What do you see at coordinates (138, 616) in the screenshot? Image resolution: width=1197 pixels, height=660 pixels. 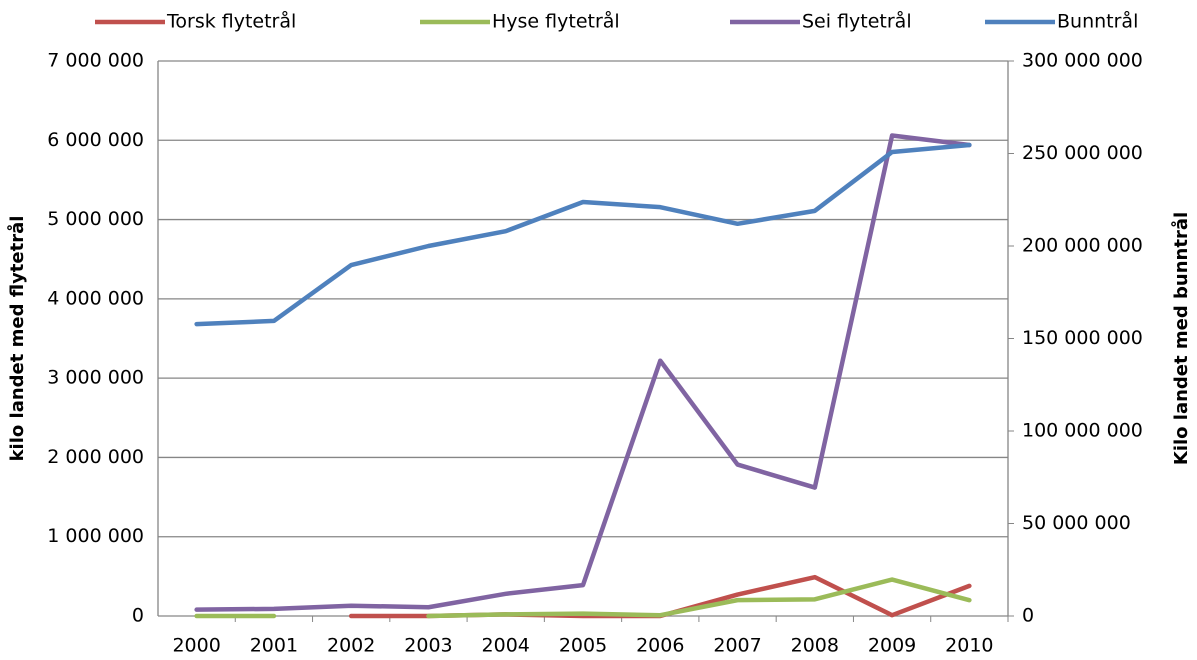 I see `y-tick-label: 0` at bounding box center [138, 616].